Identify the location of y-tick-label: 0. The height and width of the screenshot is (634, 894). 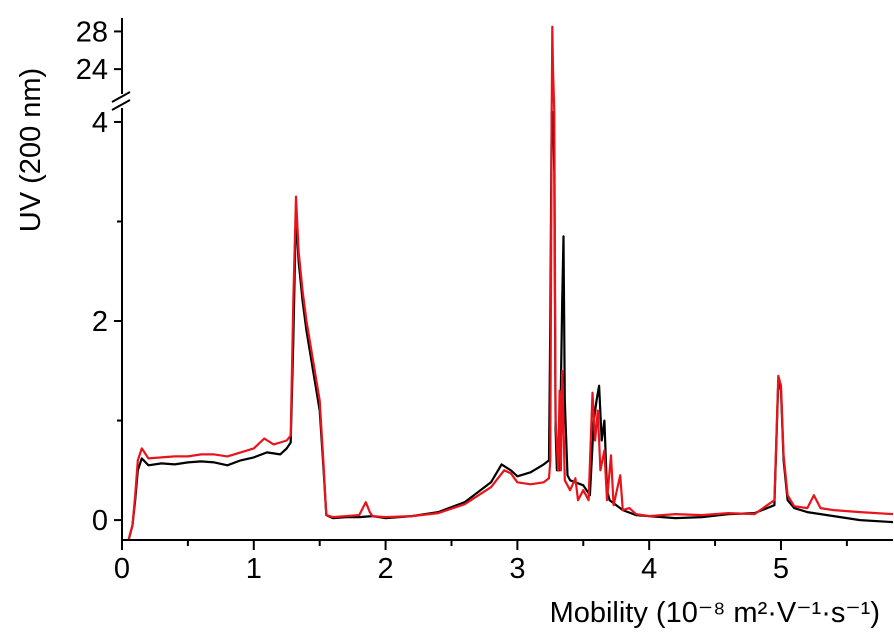
(100, 521).